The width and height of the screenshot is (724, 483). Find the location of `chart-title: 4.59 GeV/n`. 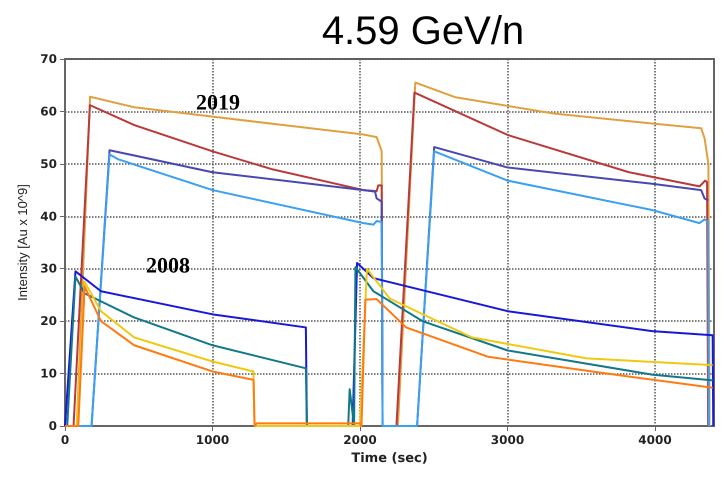

chart-title: 4.59 GeV/n is located at coordinates (423, 31).